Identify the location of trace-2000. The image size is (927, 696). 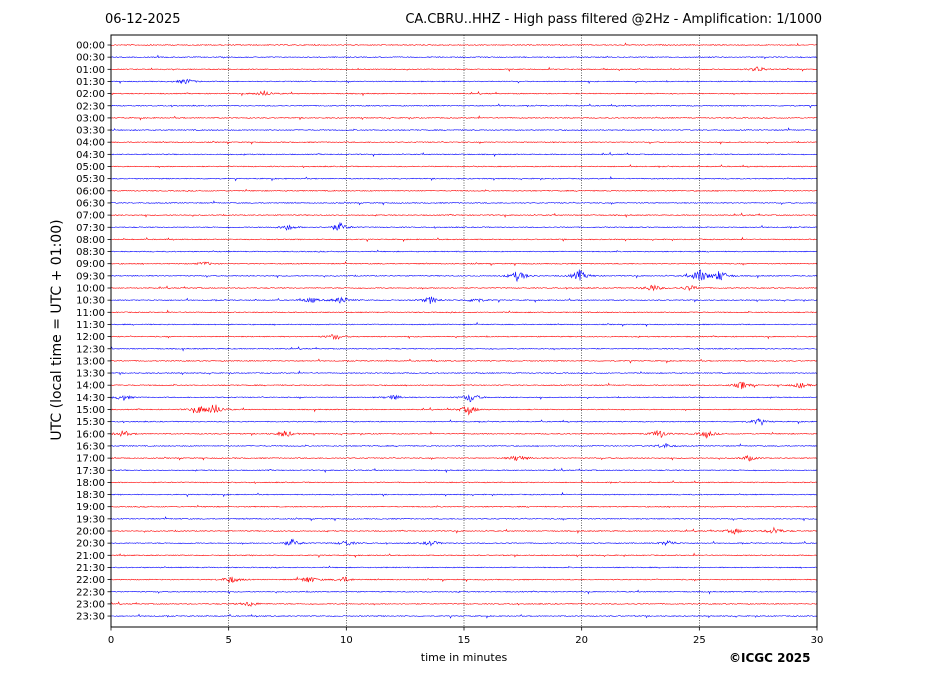
(463, 530).